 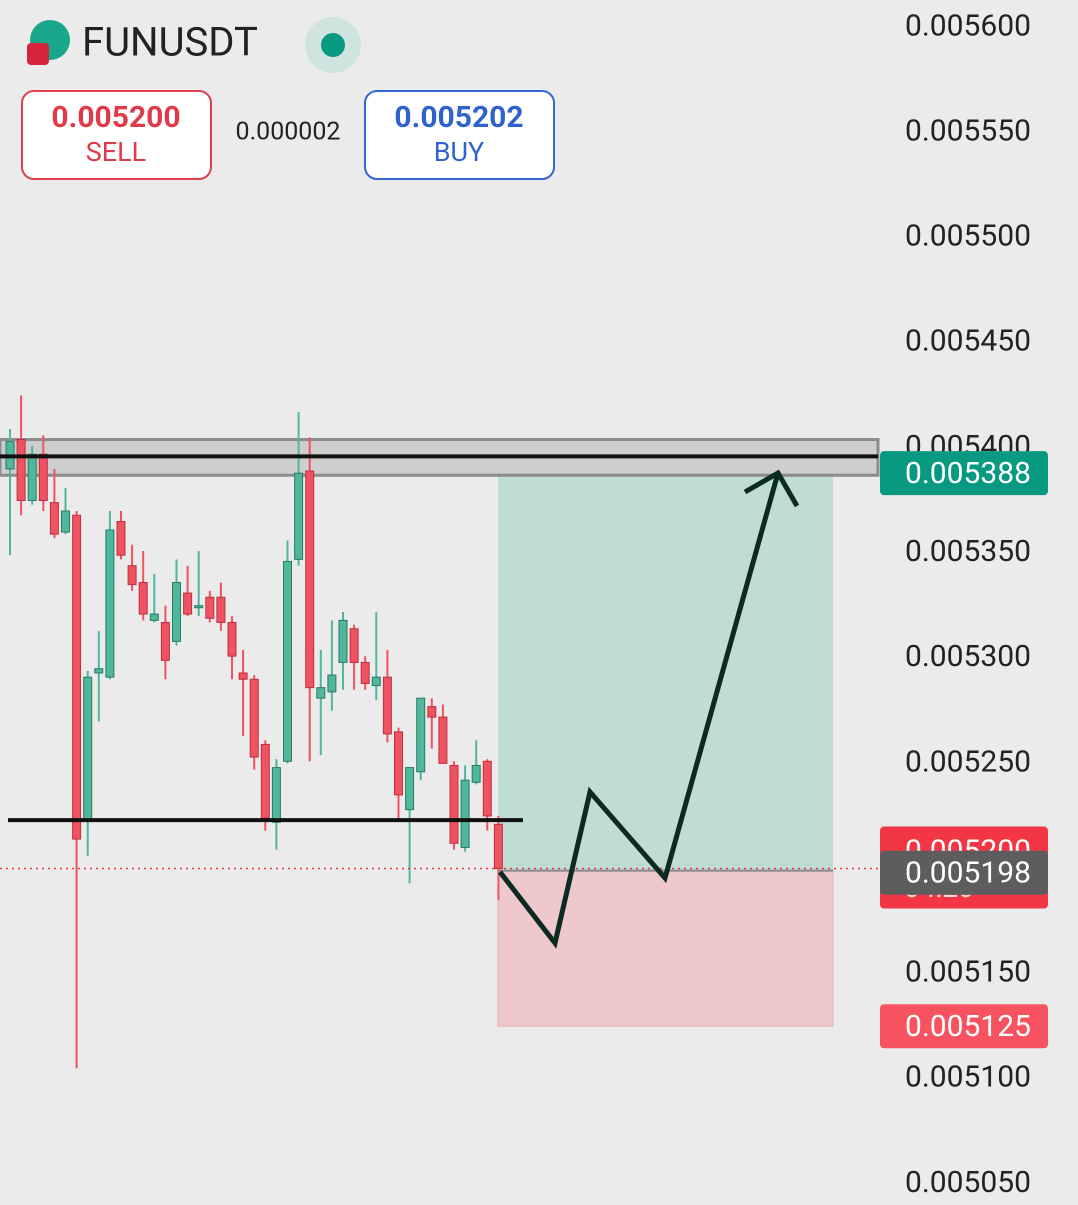 What do you see at coordinates (968, 656) in the screenshot?
I see `y-tick-label: 0.005300` at bounding box center [968, 656].